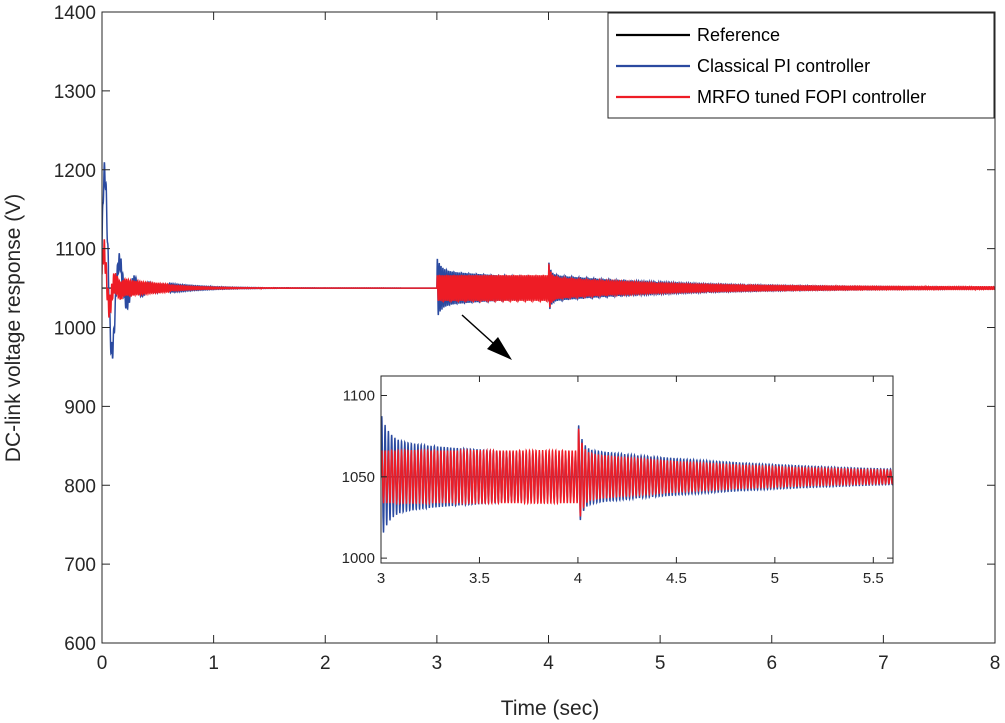  What do you see at coordinates (479, 578) in the screenshot?
I see `inset-x-tick-label: 3.5` at bounding box center [479, 578].